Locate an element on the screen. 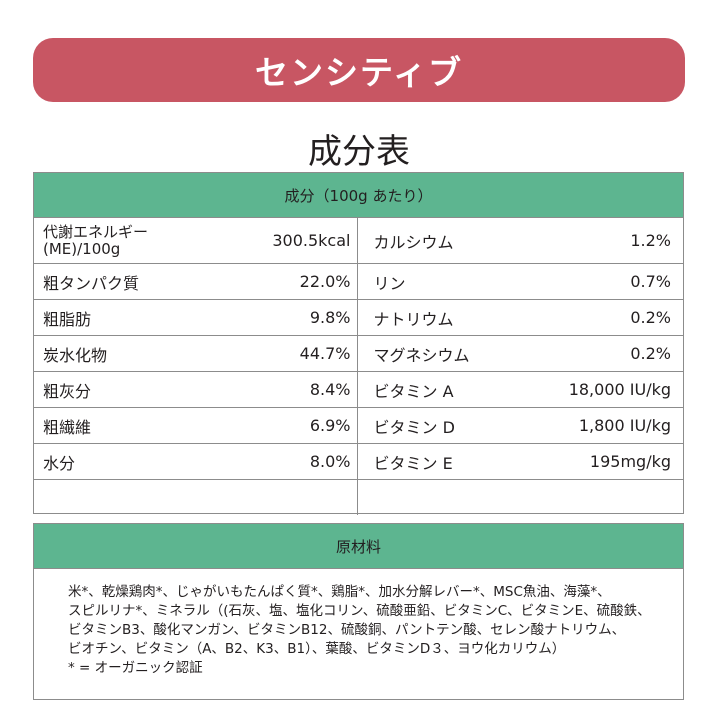 The height and width of the screenshot is (718, 718). table-row: 粗タンパク質 22.0% リン 0.7% is located at coordinates (358, 282).